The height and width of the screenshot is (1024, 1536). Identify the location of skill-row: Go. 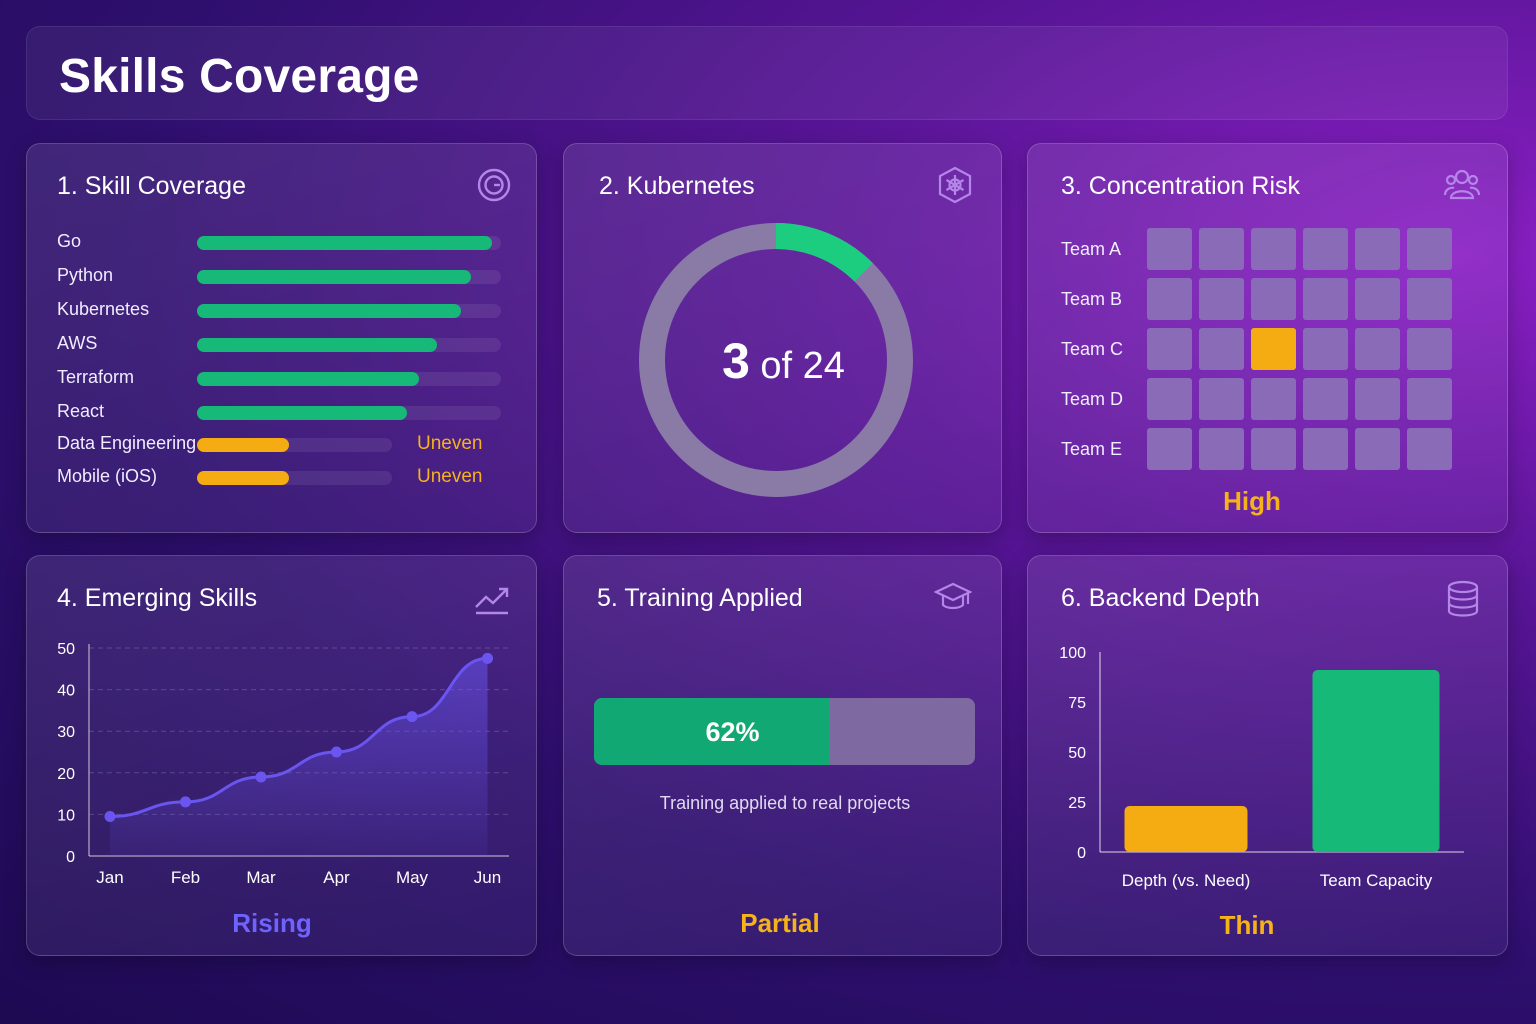
(287, 243).